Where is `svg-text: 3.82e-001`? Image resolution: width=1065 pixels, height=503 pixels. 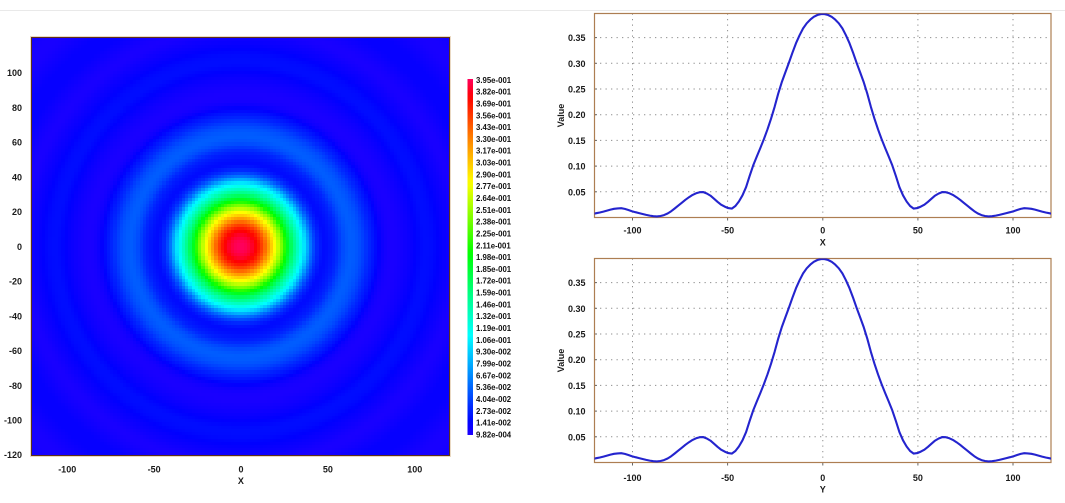
svg-text: 3.82e-001 is located at coordinates (494, 92).